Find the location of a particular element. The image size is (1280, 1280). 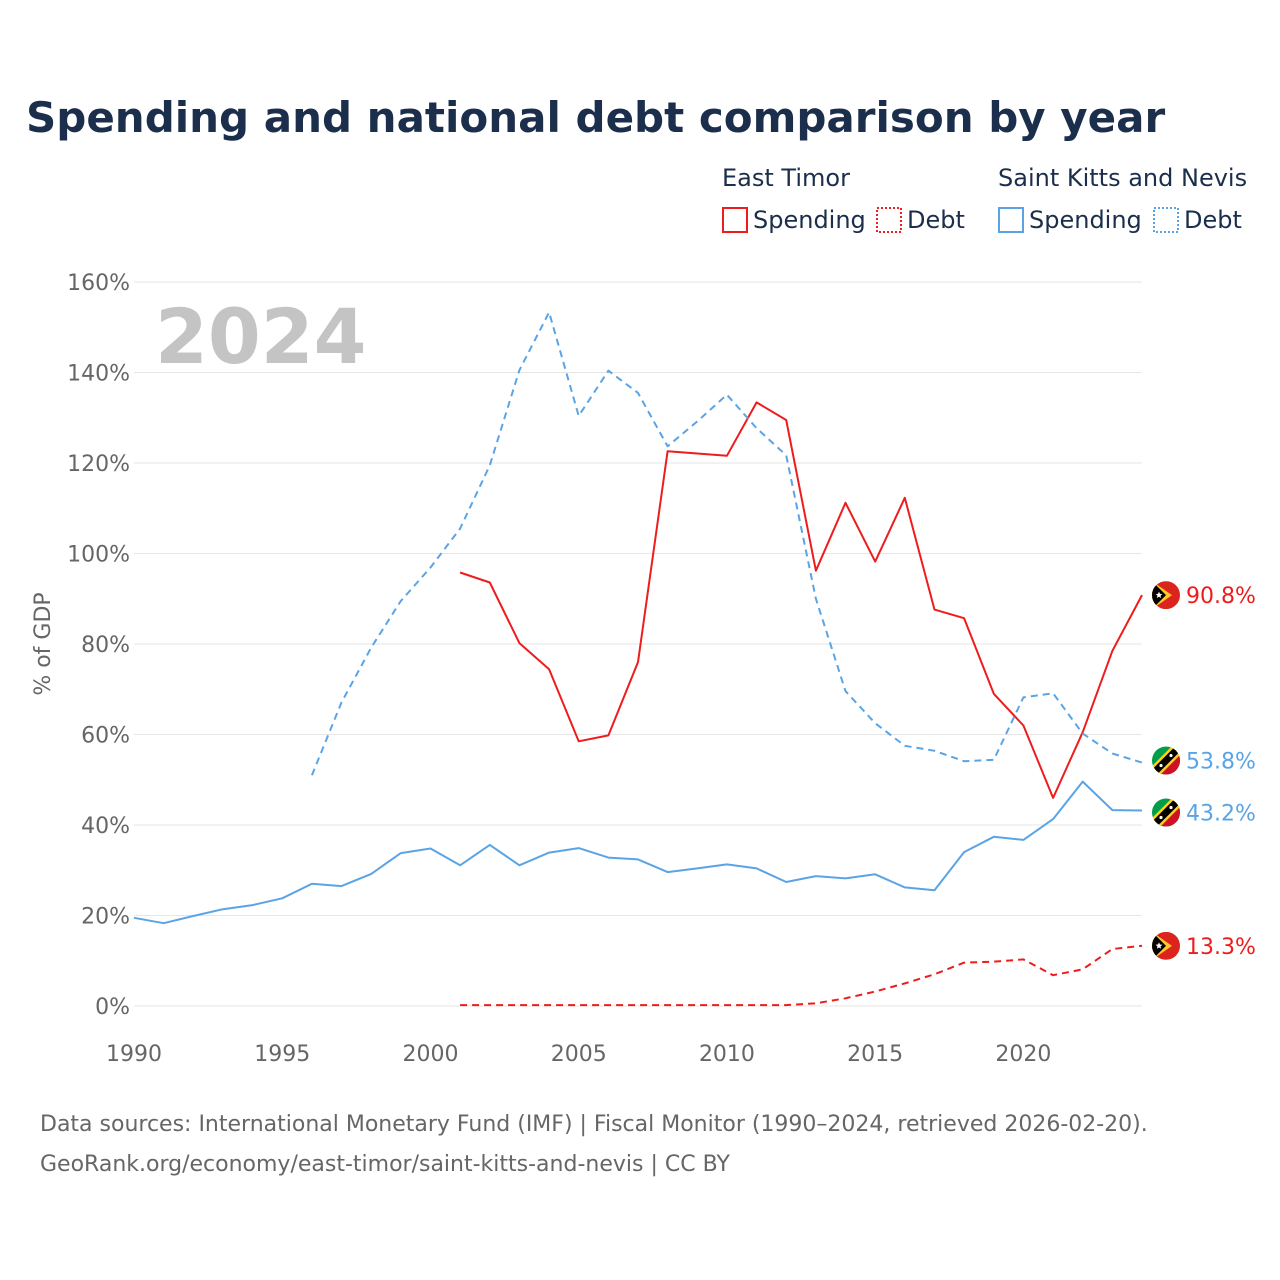

legend-swatch-saint-kitts-spending is located at coordinates (1011, 220).